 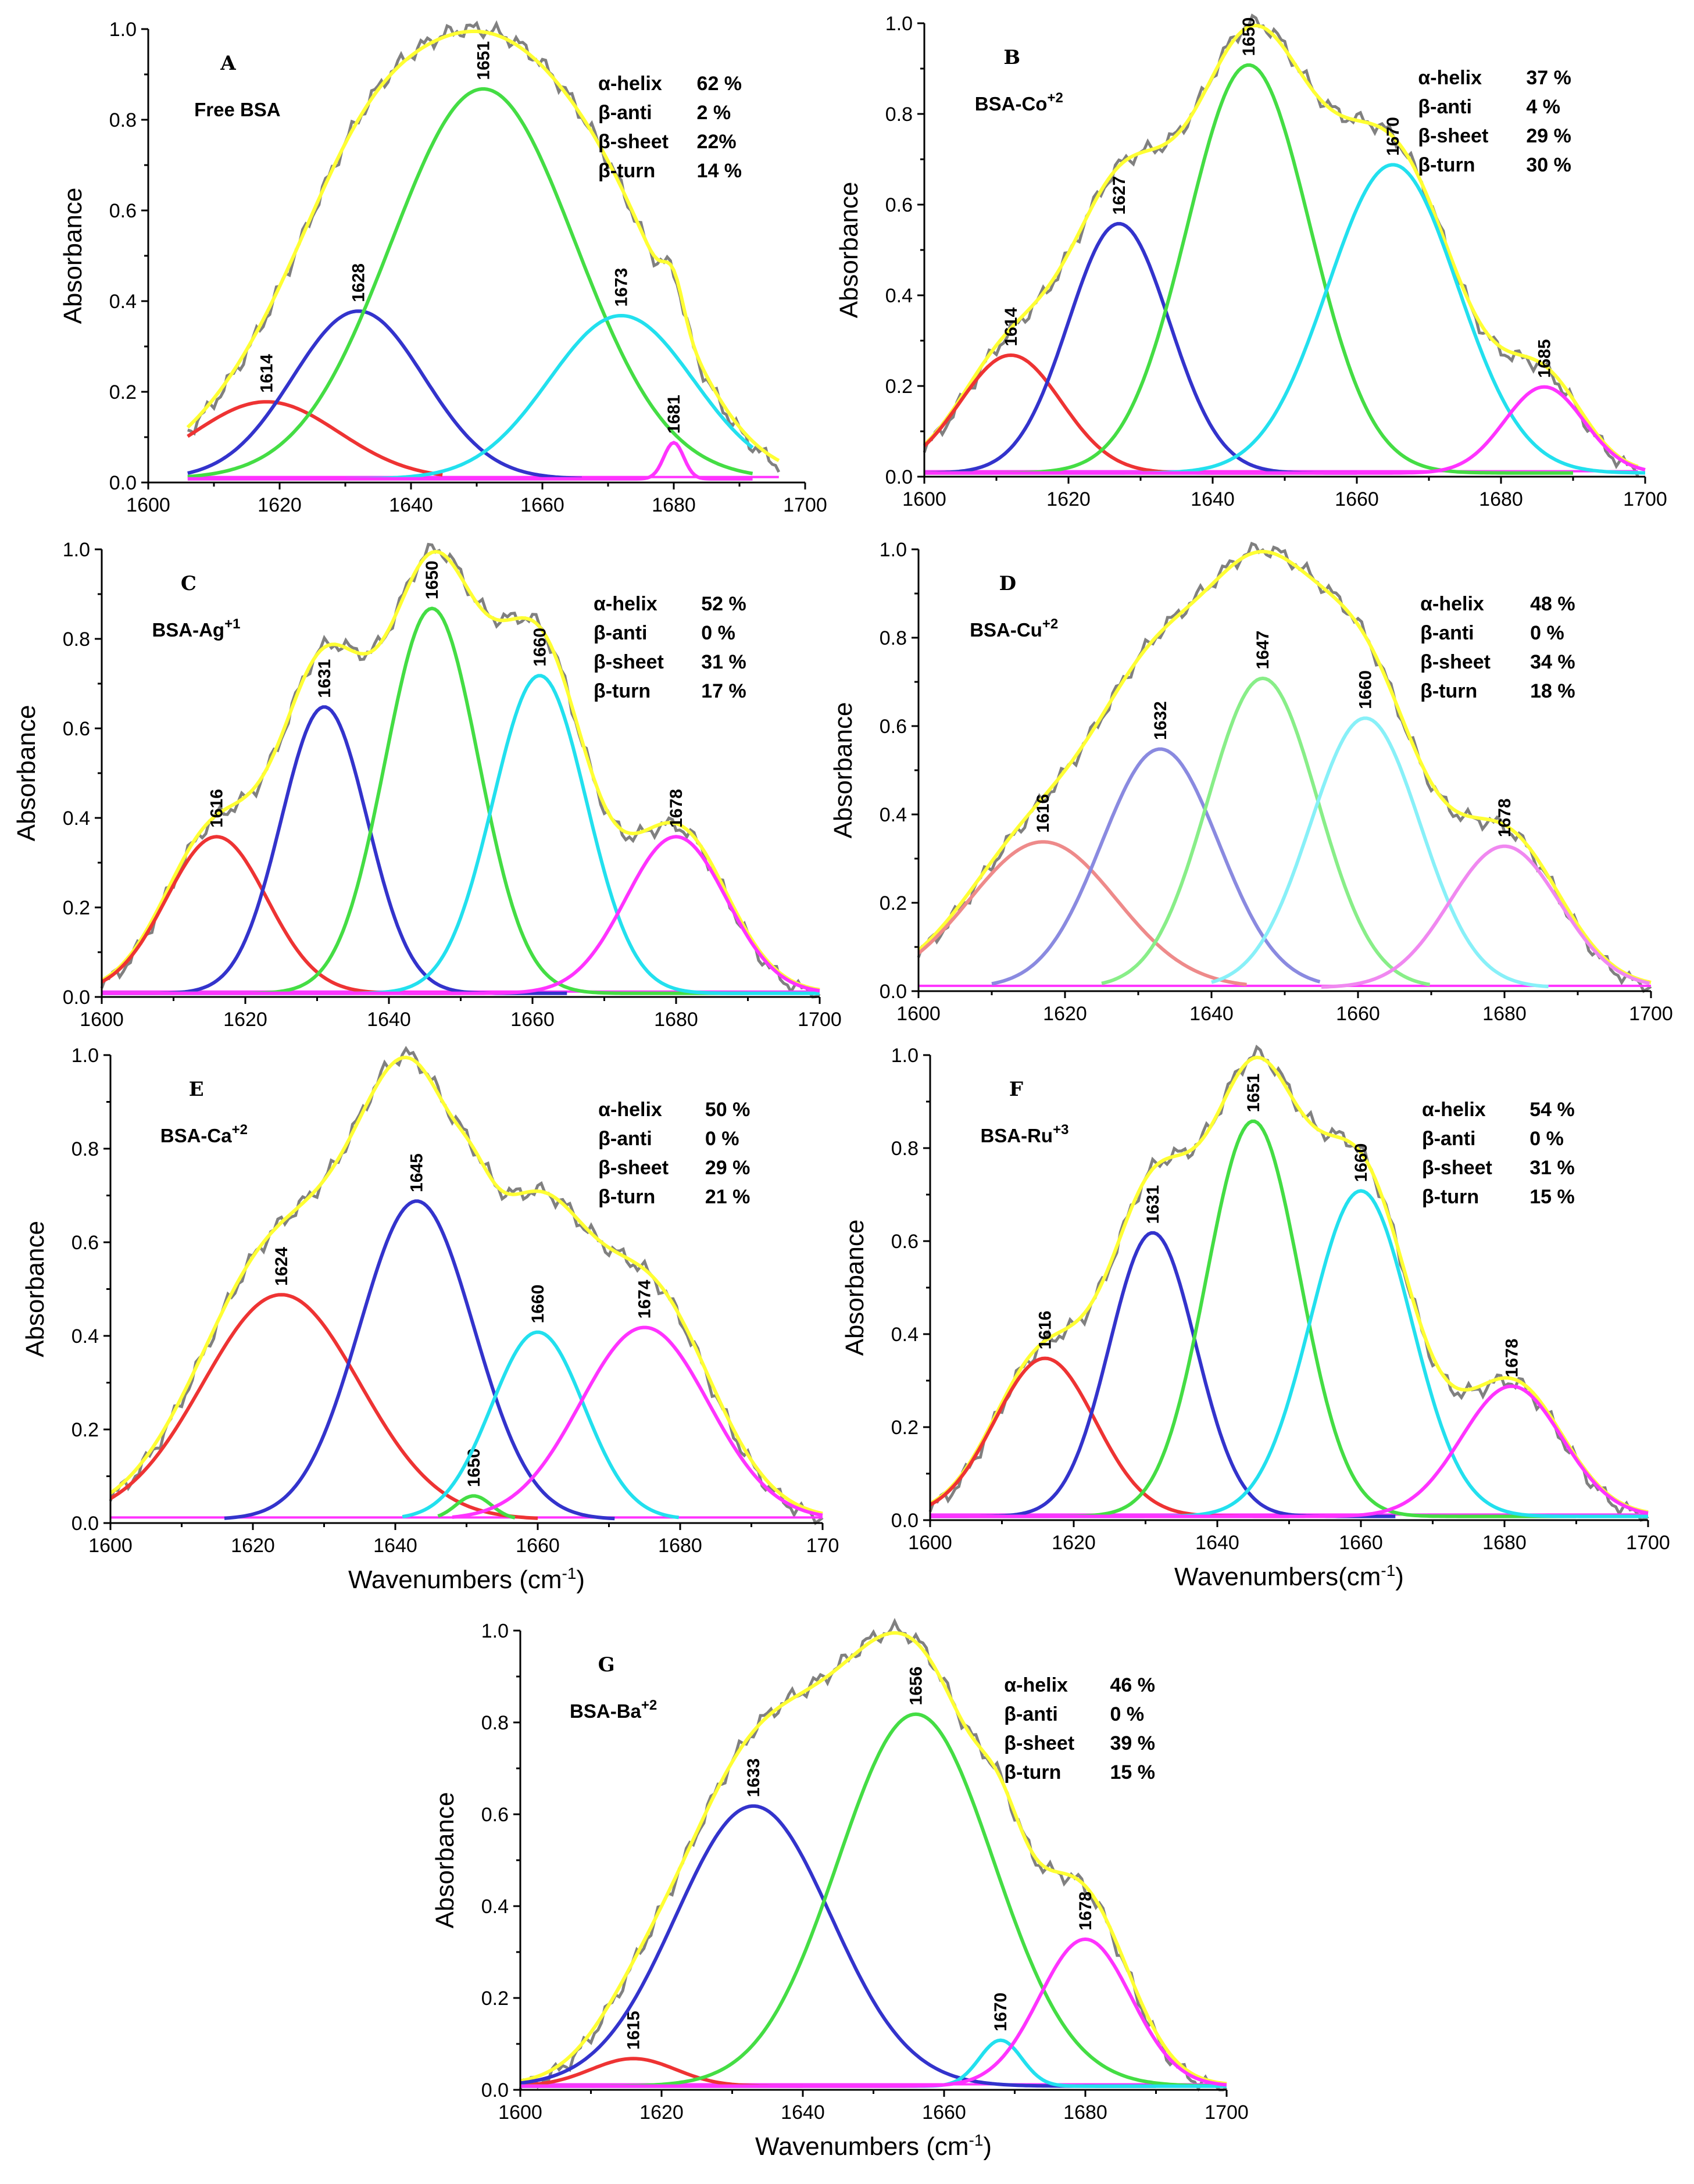 What do you see at coordinates (123, 120) in the screenshot?
I see `y-tick-label: 0.8` at bounding box center [123, 120].